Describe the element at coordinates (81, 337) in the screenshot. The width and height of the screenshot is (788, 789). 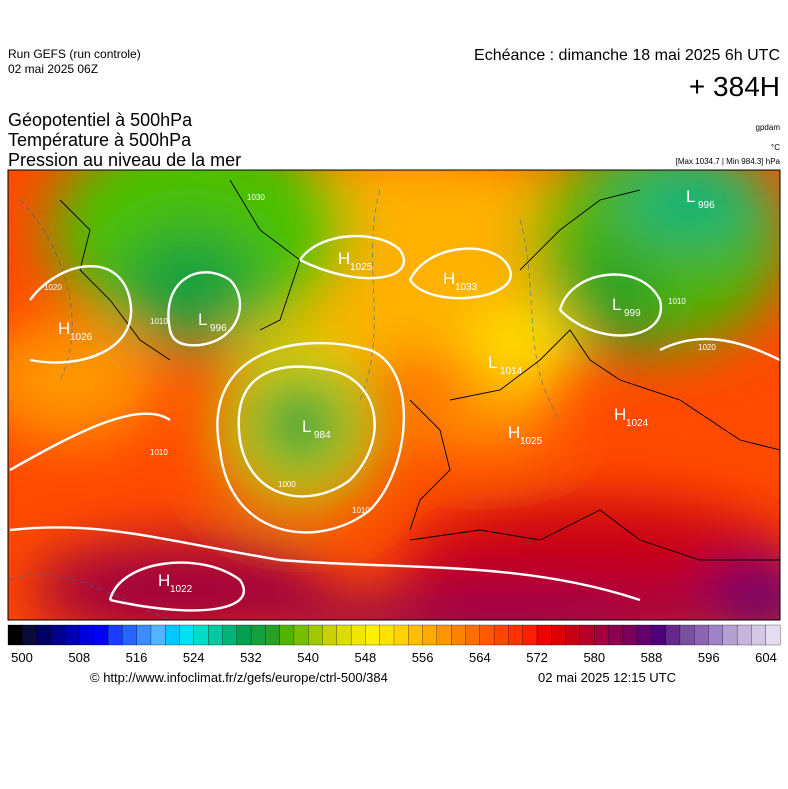
I see `center-value: 1026` at that location.